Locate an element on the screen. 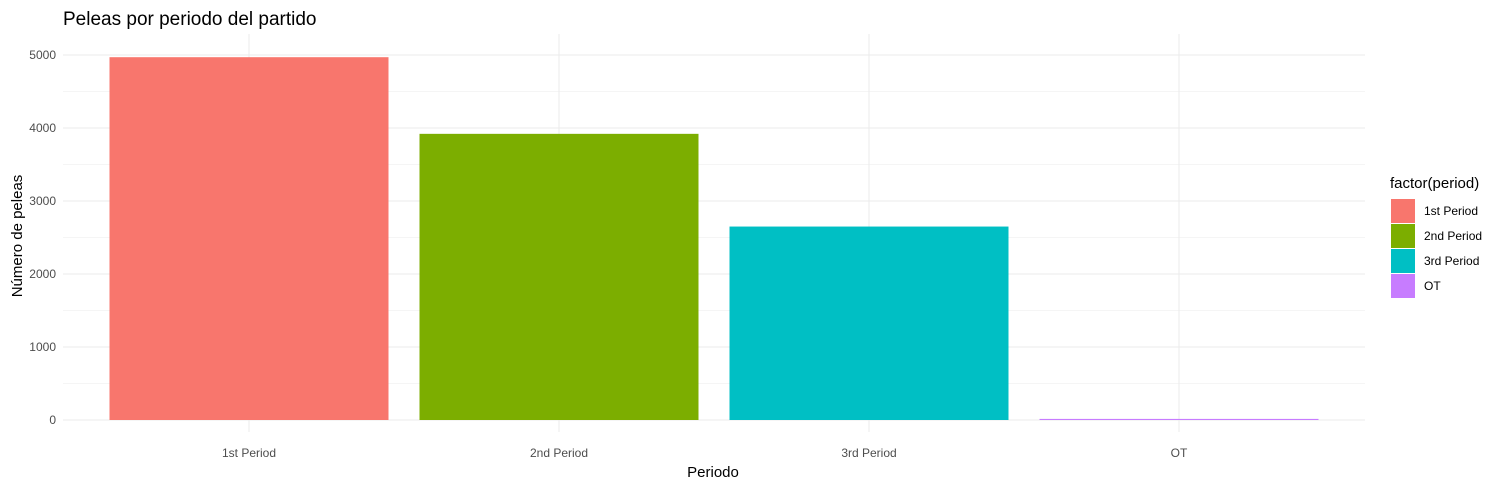 This screenshot has height=488, width=1507. bar-ot is located at coordinates (1179, 419).